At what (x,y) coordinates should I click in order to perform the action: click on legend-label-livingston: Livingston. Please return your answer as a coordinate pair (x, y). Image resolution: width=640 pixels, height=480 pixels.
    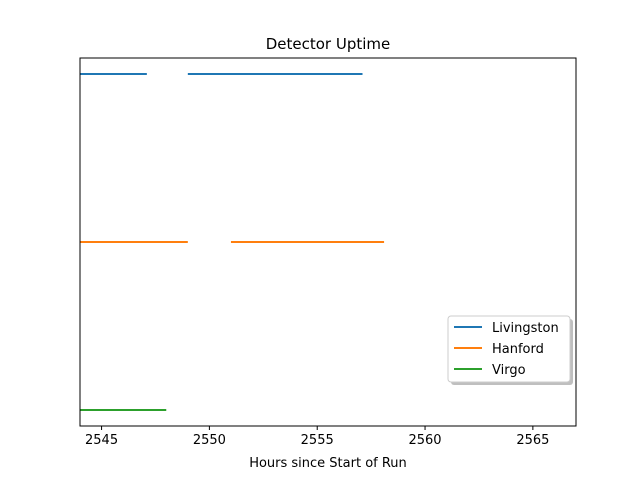
    Looking at the image, I should click on (525, 328).